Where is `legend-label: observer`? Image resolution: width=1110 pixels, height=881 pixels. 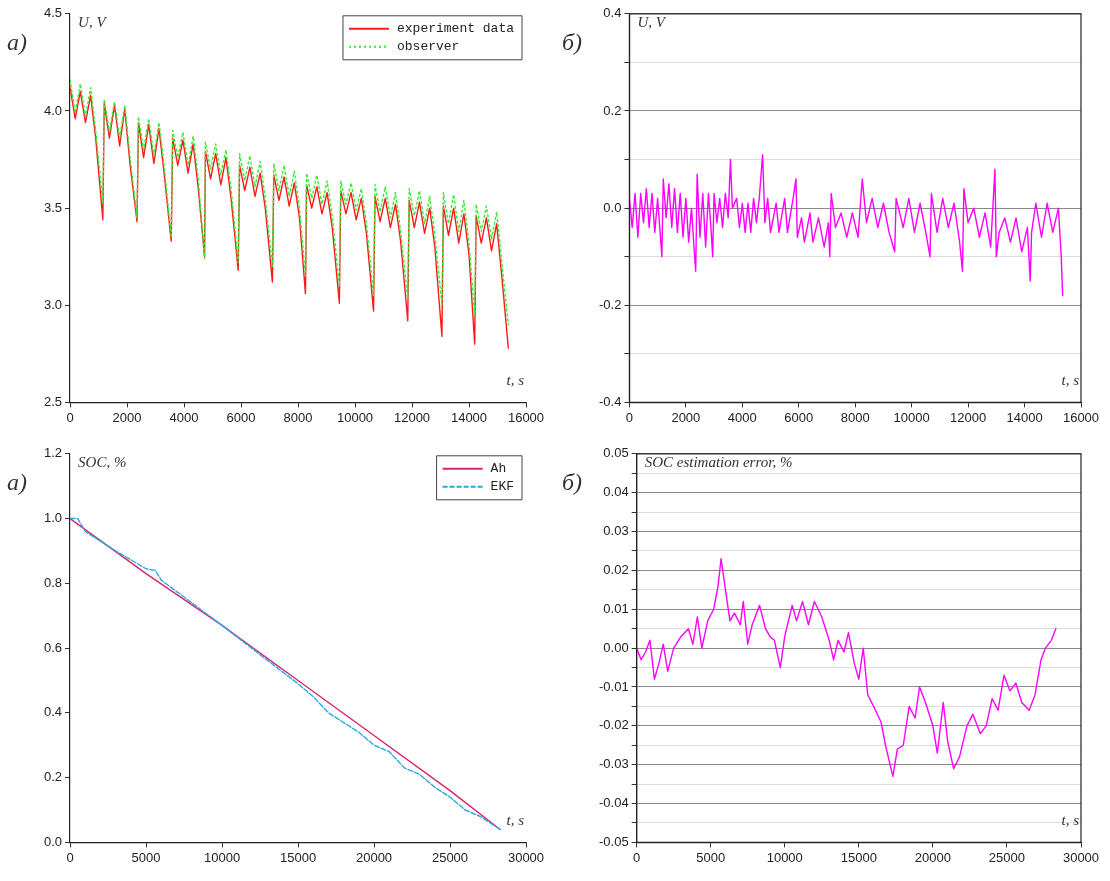
legend-label: observer is located at coordinates (428, 47).